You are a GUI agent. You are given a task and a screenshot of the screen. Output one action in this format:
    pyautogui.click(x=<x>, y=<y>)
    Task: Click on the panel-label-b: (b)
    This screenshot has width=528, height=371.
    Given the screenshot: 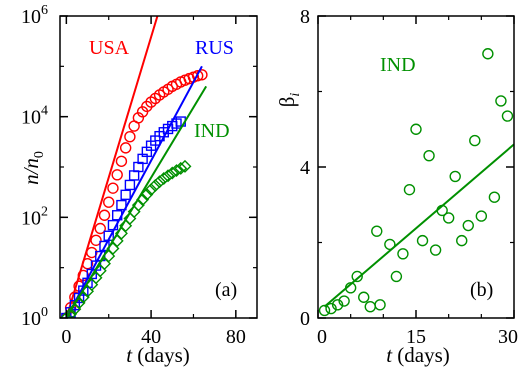 What is the action you would take?
    pyautogui.click(x=481, y=290)
    